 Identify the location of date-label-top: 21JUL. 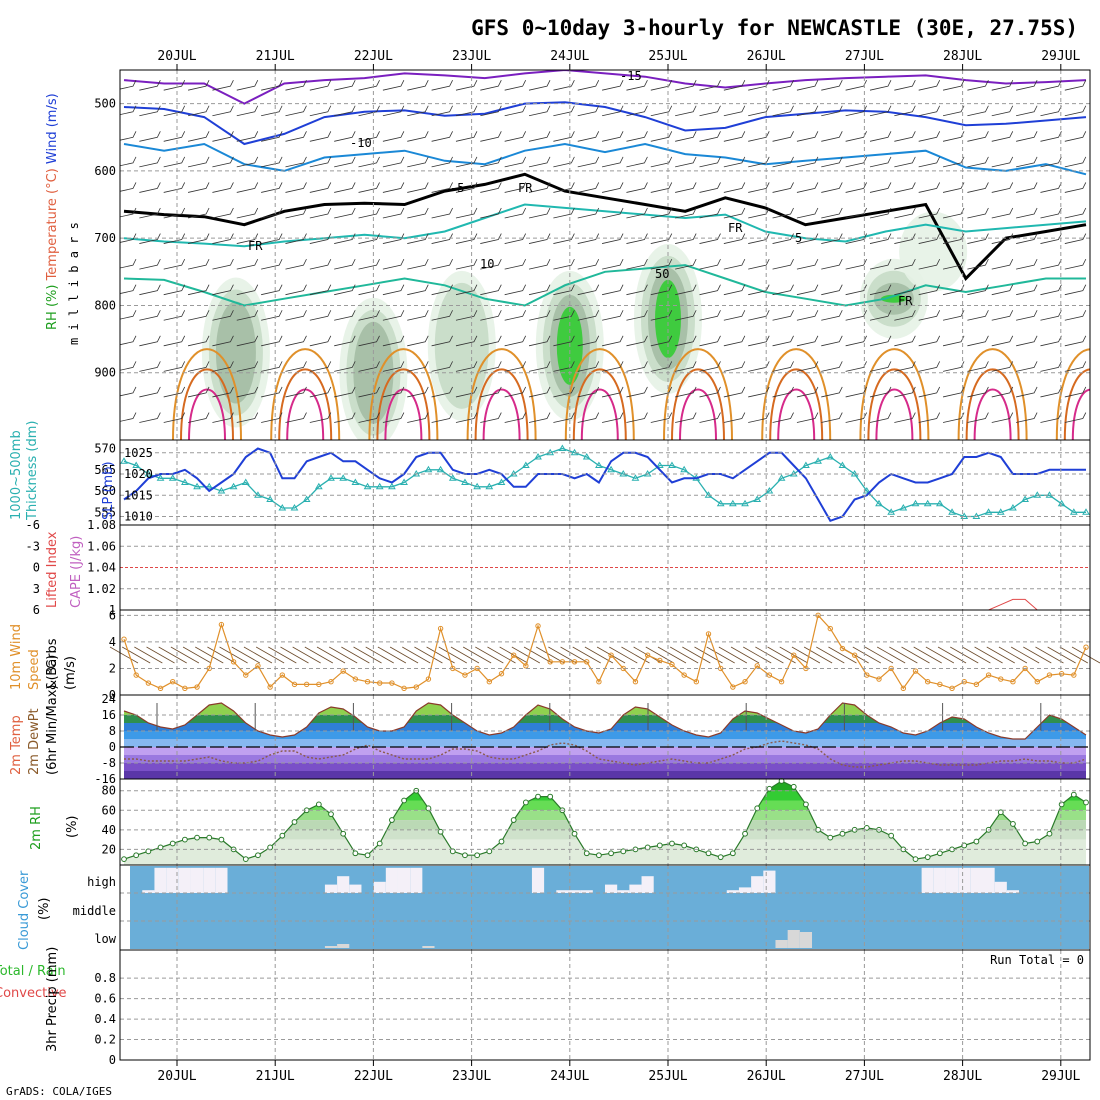
(275, 56).